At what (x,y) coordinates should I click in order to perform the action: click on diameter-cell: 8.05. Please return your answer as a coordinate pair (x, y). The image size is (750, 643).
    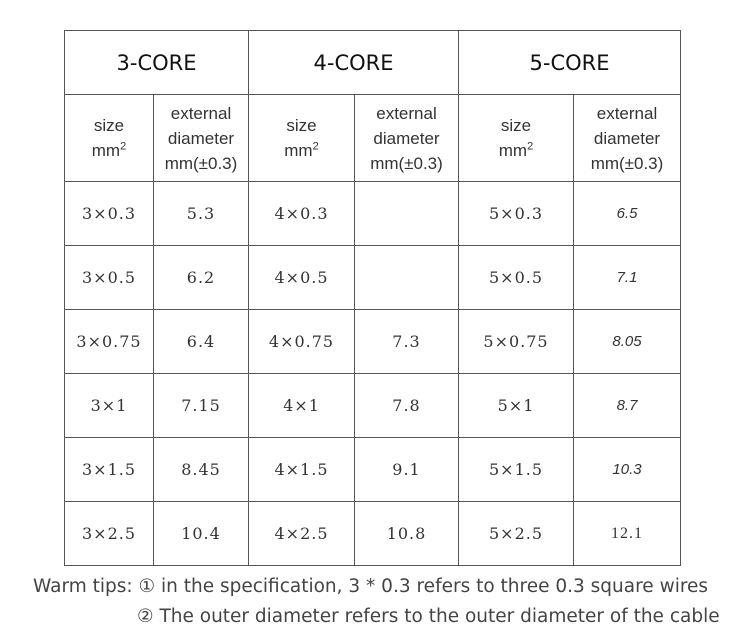
    Looking at the image, I should click on (627, 341).